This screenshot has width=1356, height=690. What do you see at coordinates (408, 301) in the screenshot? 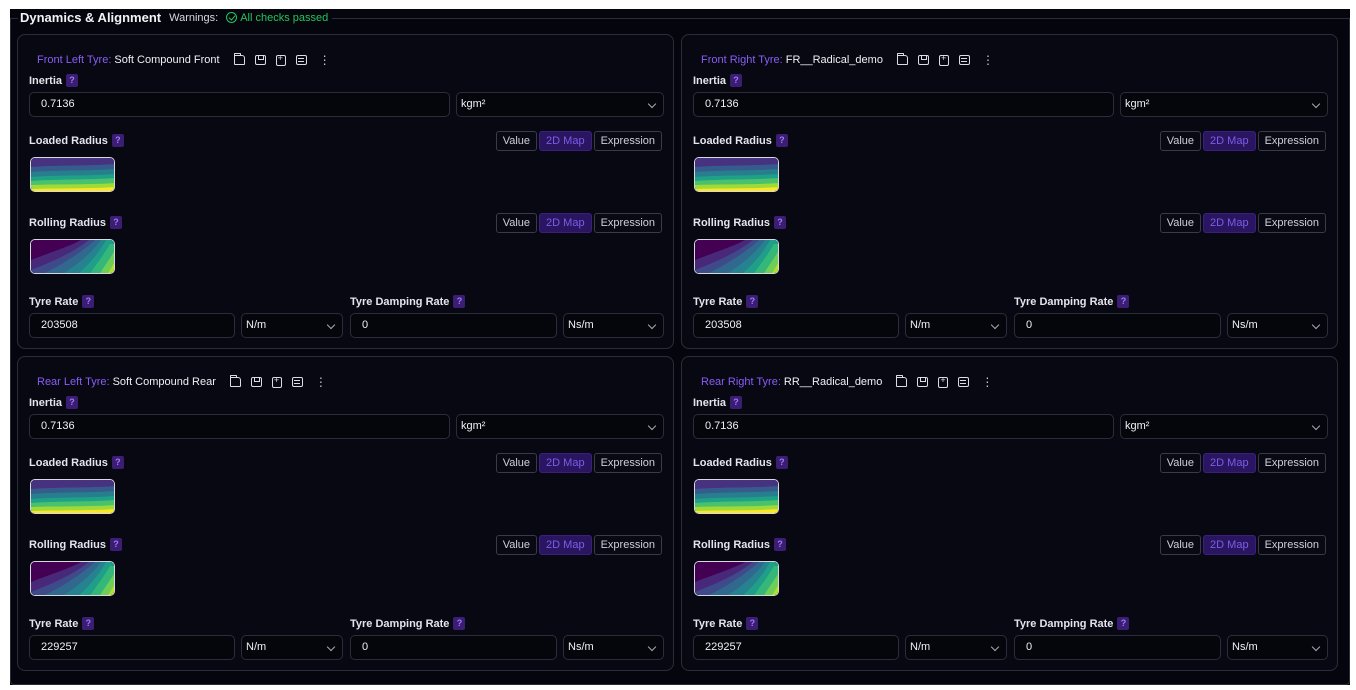
I see `tyre-damping-rate-label: Tyre Damping Rate ?` at bounding box center [408, 301].